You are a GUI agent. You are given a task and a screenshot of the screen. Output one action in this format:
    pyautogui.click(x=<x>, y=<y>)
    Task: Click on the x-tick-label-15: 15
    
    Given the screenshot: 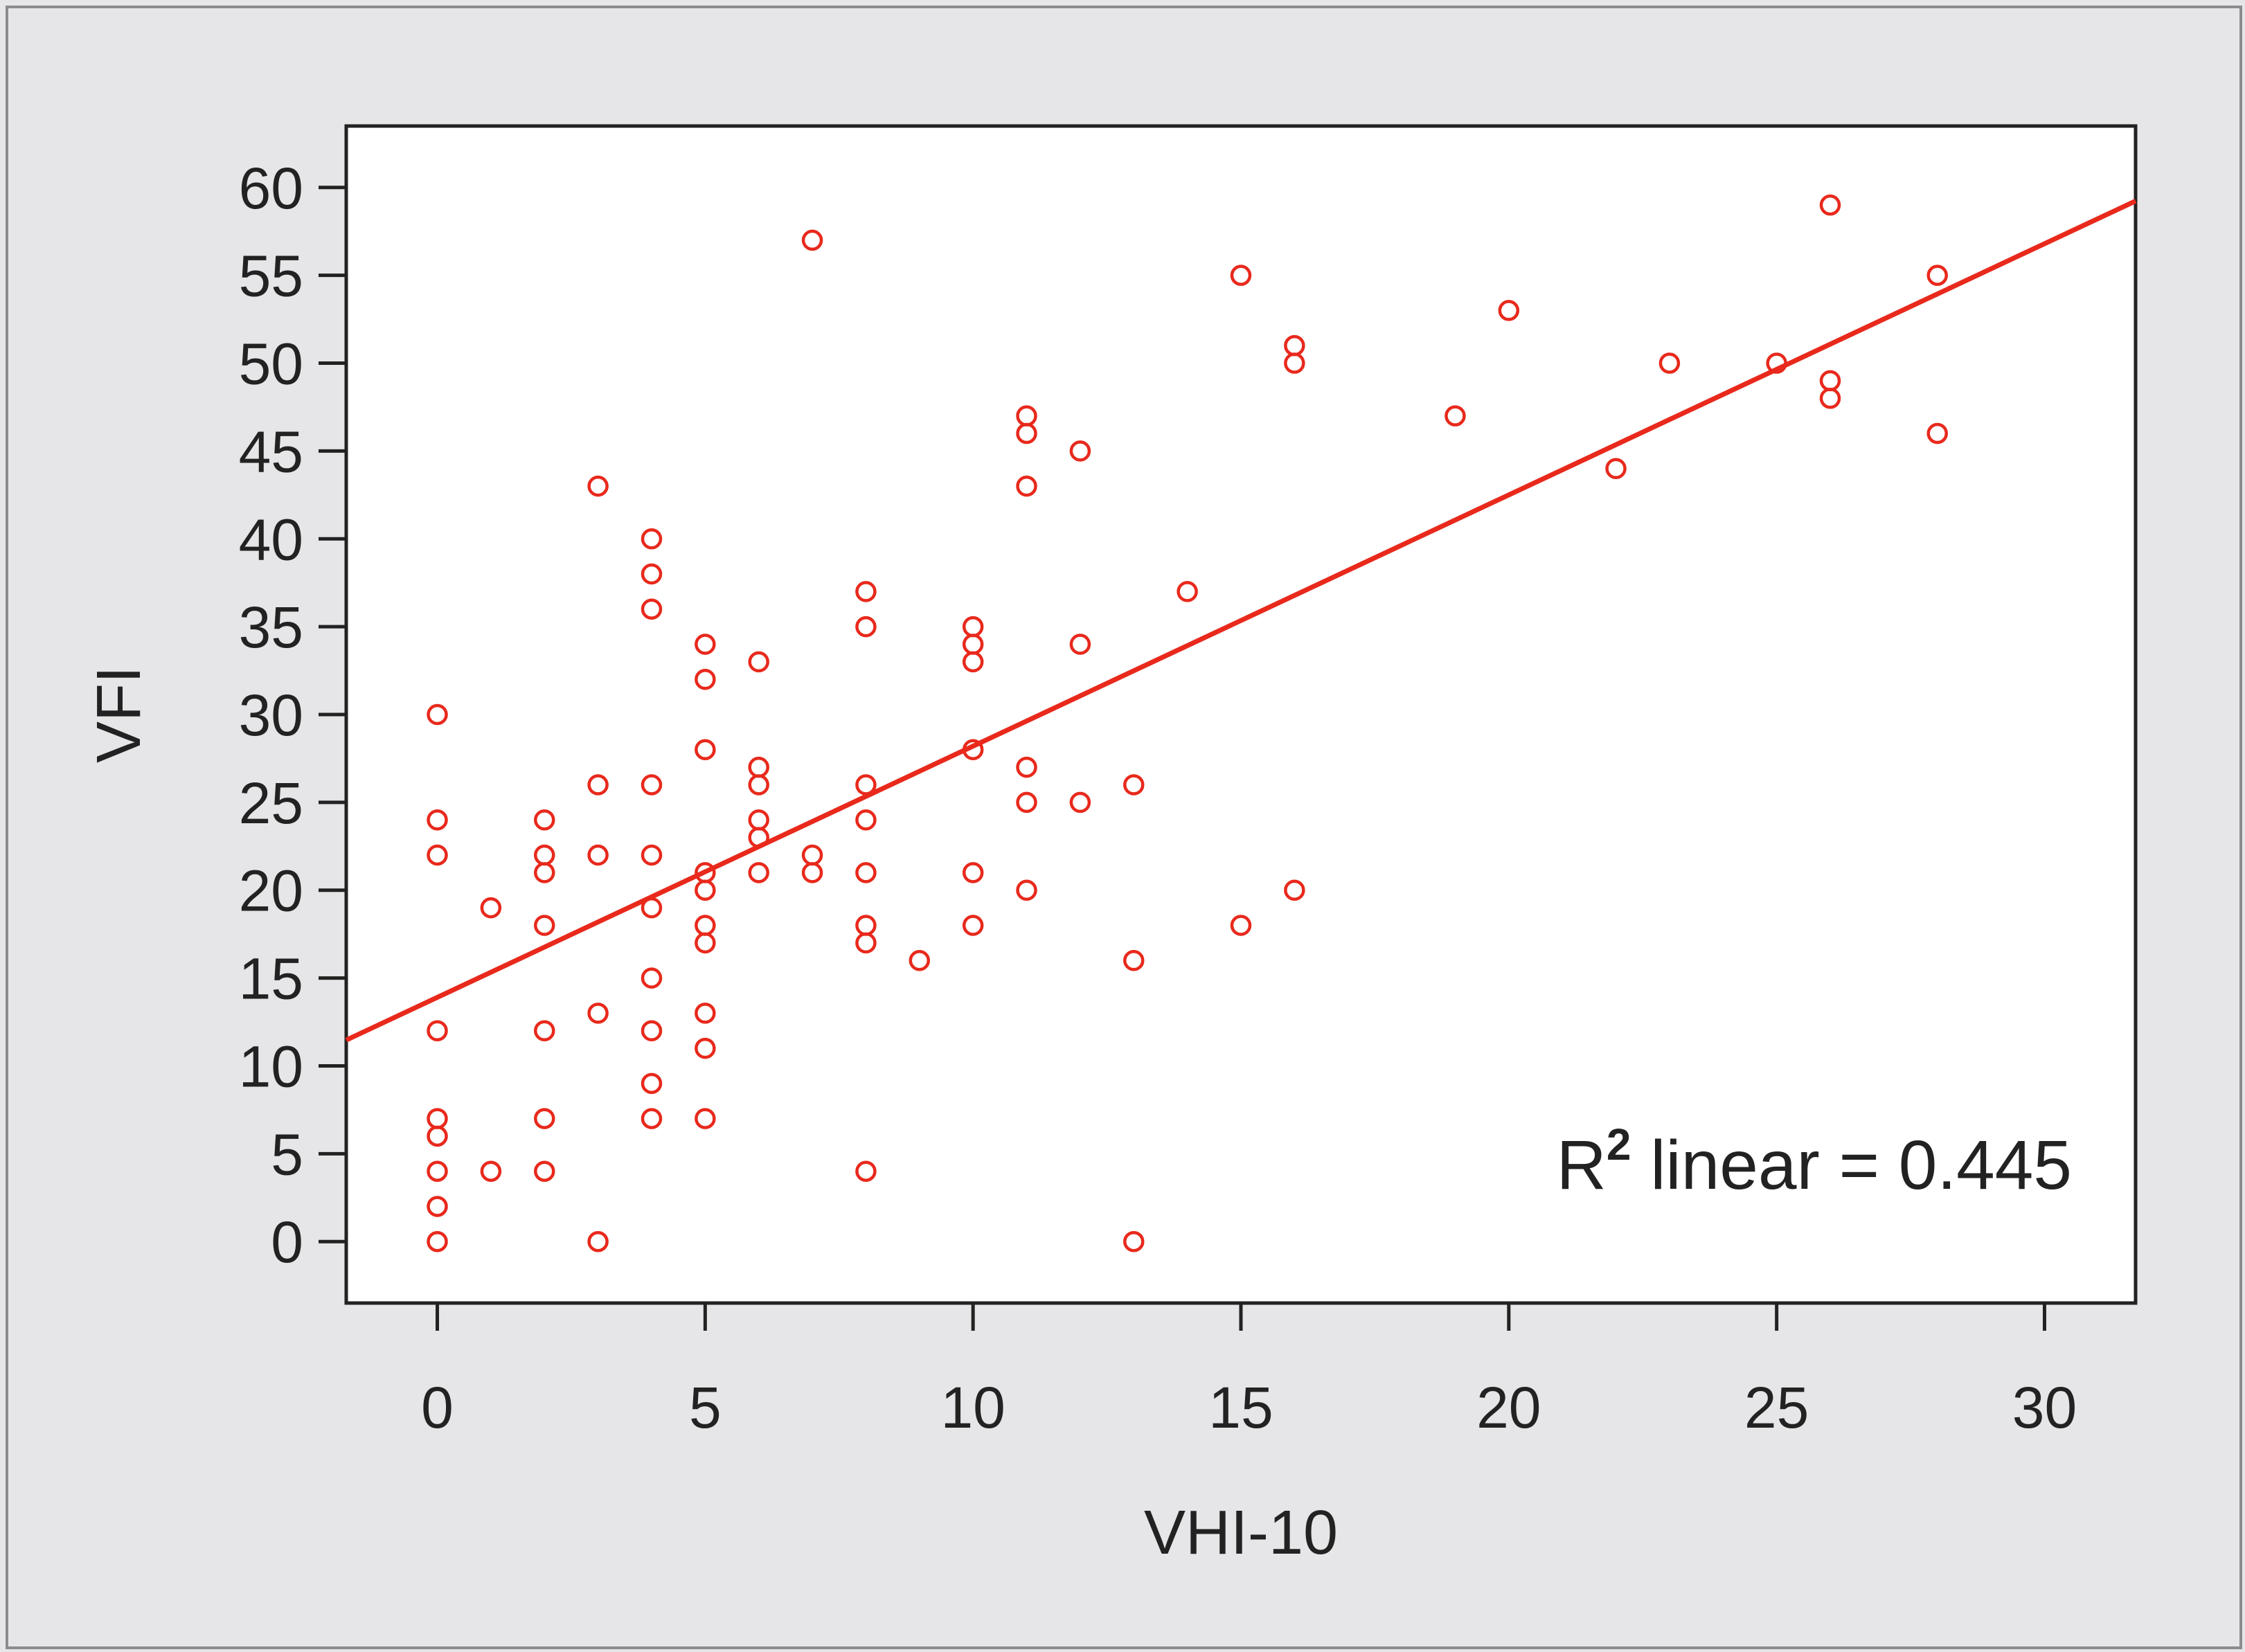 What is the action you would take?
    pyautogui.click(x=1240, y=1408)
    